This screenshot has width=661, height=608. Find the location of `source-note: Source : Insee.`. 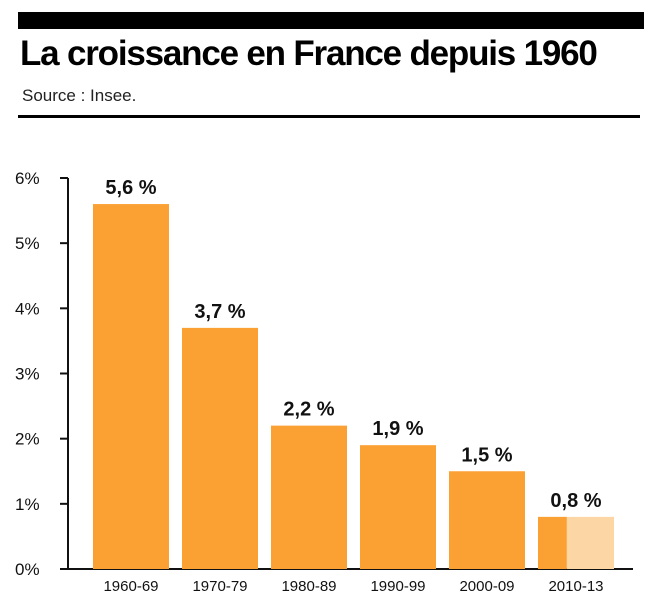

source-note: Source : Insee. is located at coordinates (79, 95).